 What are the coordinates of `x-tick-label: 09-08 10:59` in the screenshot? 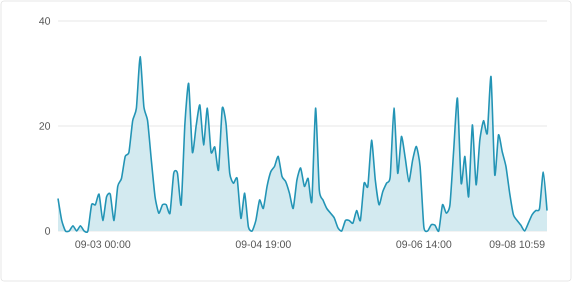 It's located at (517, 244).